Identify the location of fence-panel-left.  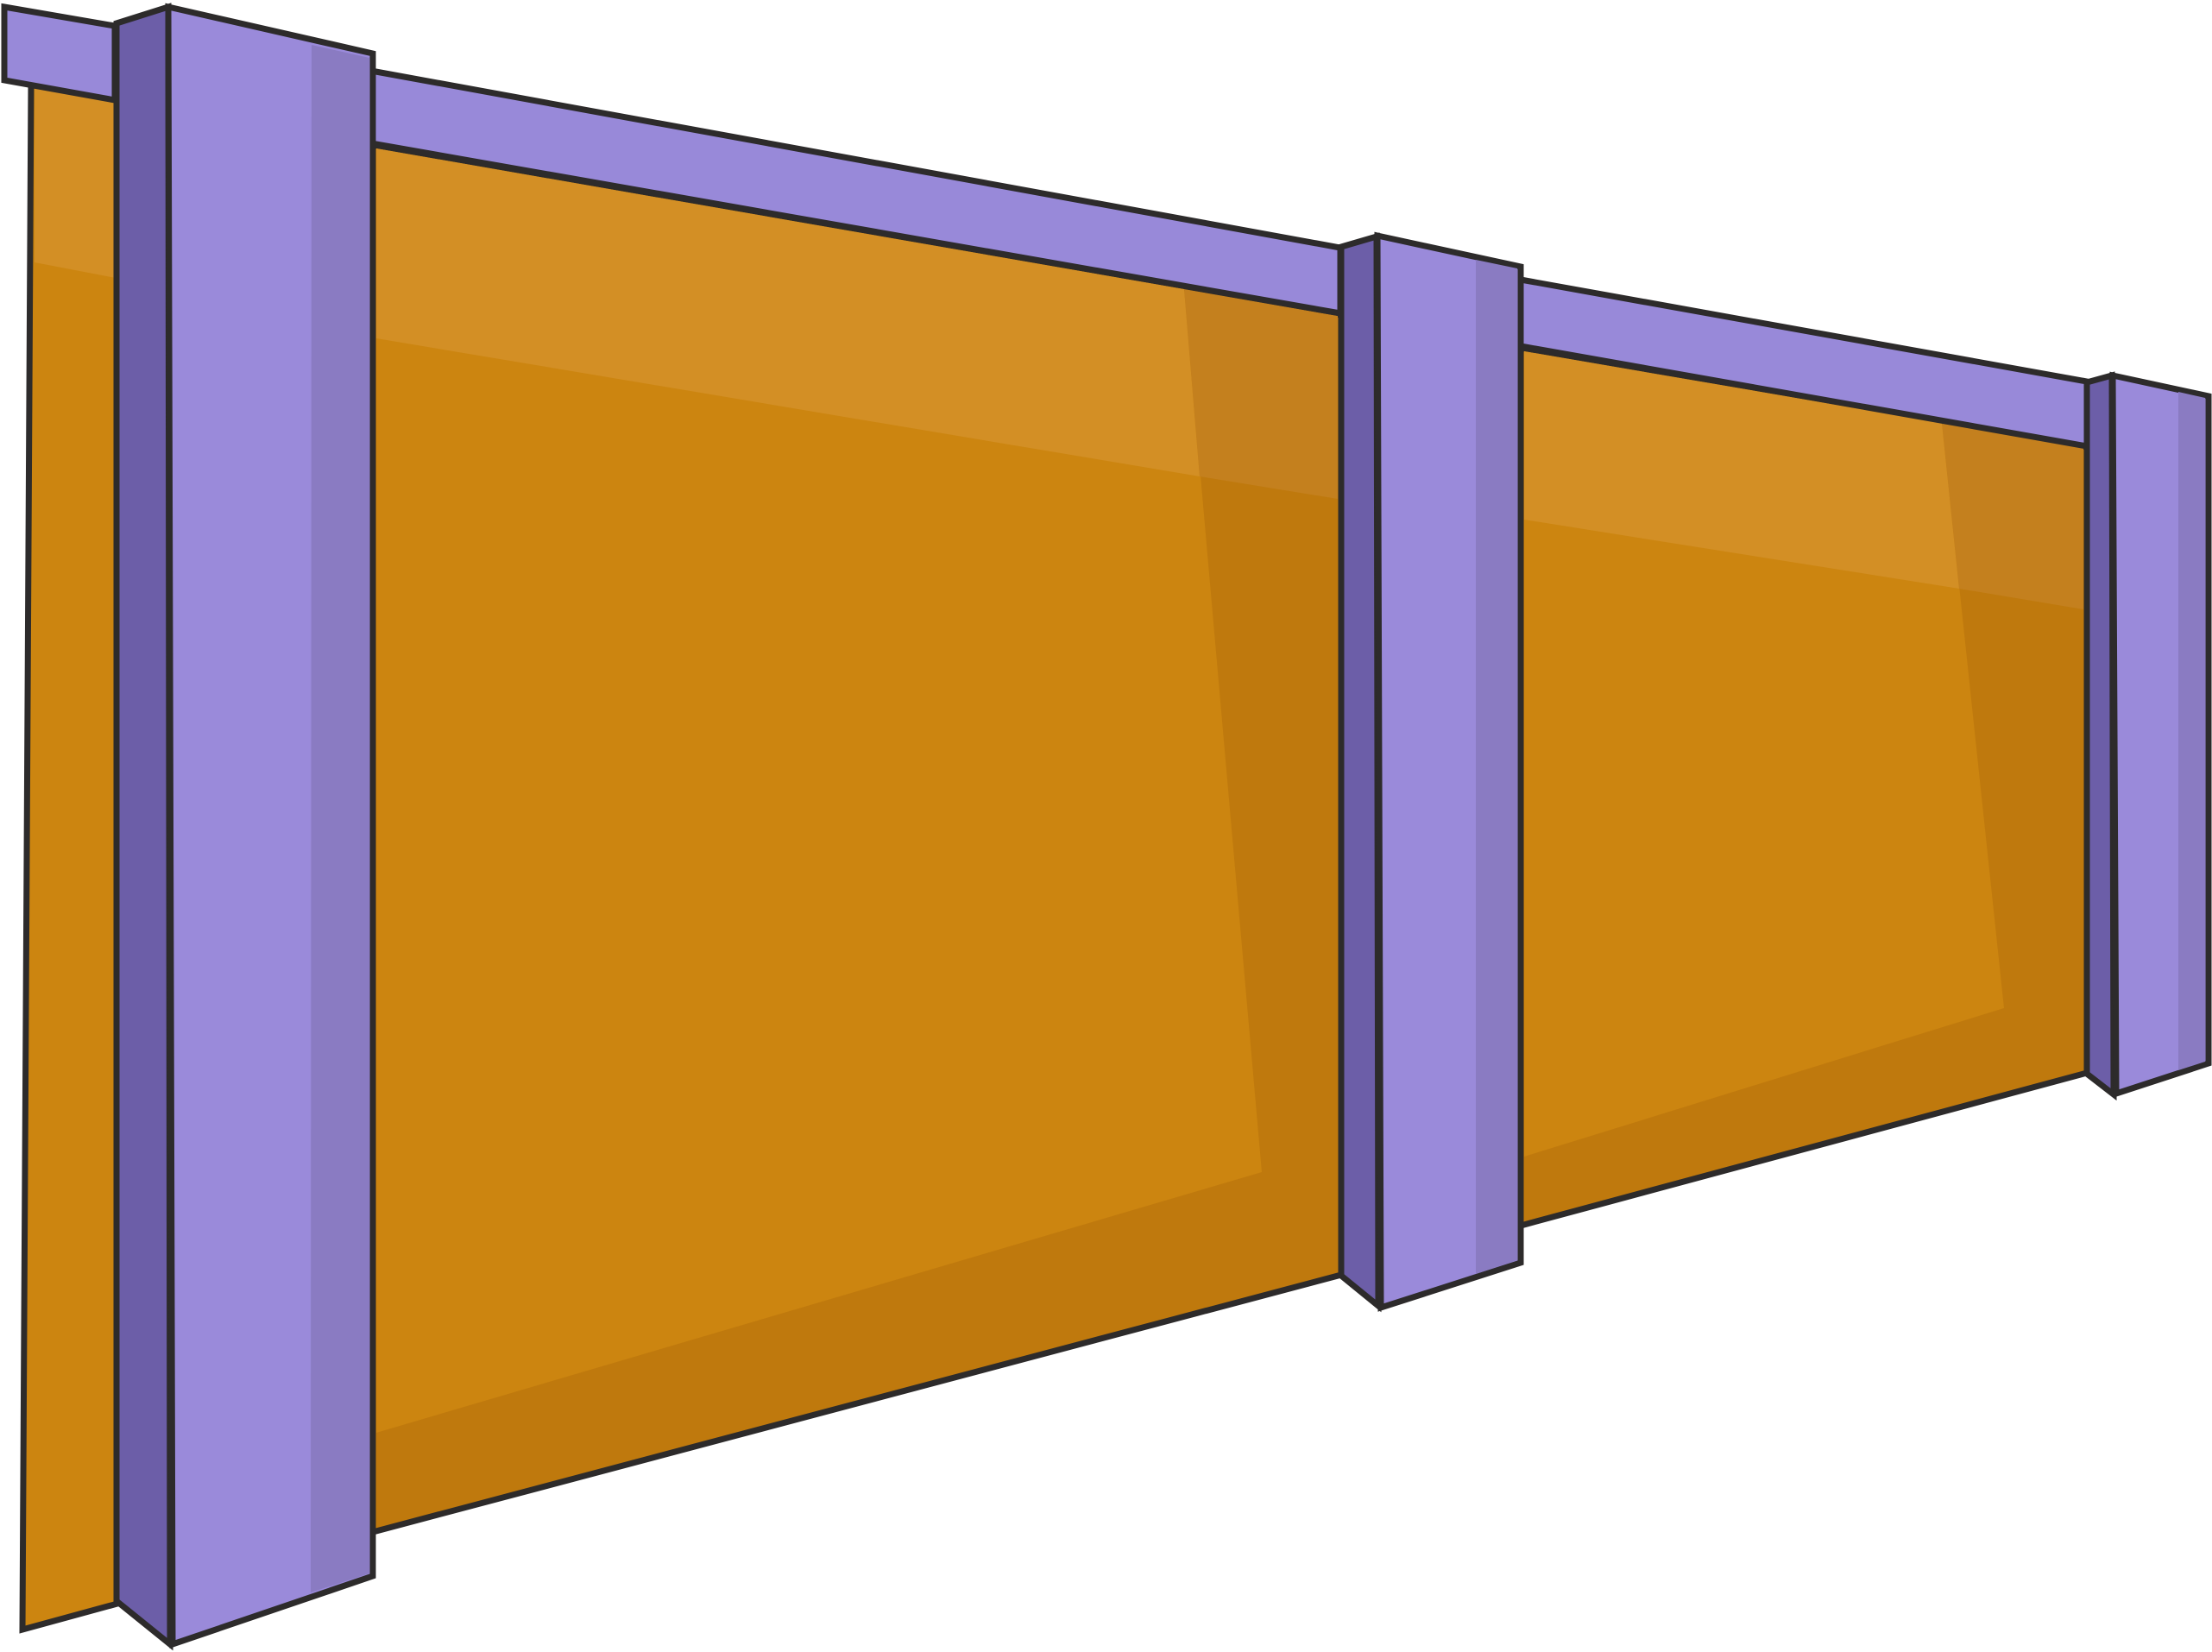
(70, 856).